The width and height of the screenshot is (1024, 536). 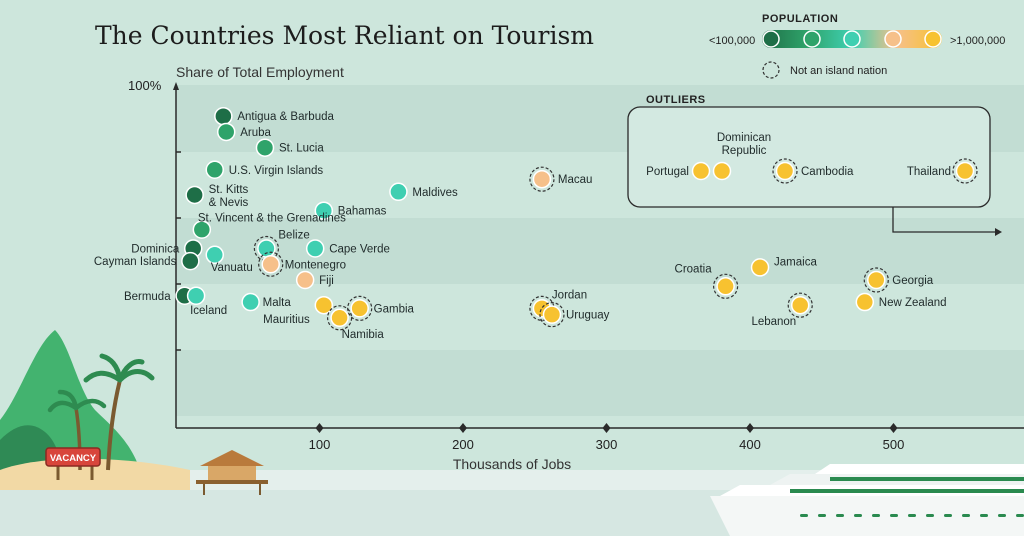 I want to click on y-axis-ticks, so click(x=178, y=251).